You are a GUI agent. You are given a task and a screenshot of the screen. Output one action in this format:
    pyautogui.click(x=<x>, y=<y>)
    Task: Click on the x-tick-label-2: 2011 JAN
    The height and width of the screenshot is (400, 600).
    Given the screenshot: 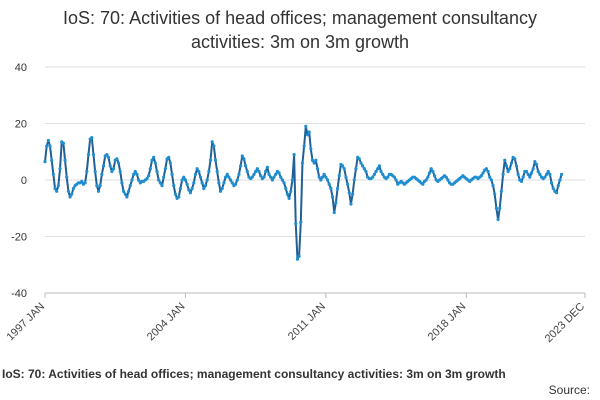 What is the action you would take?
    pyautogui.click(x=307, y=322)
    